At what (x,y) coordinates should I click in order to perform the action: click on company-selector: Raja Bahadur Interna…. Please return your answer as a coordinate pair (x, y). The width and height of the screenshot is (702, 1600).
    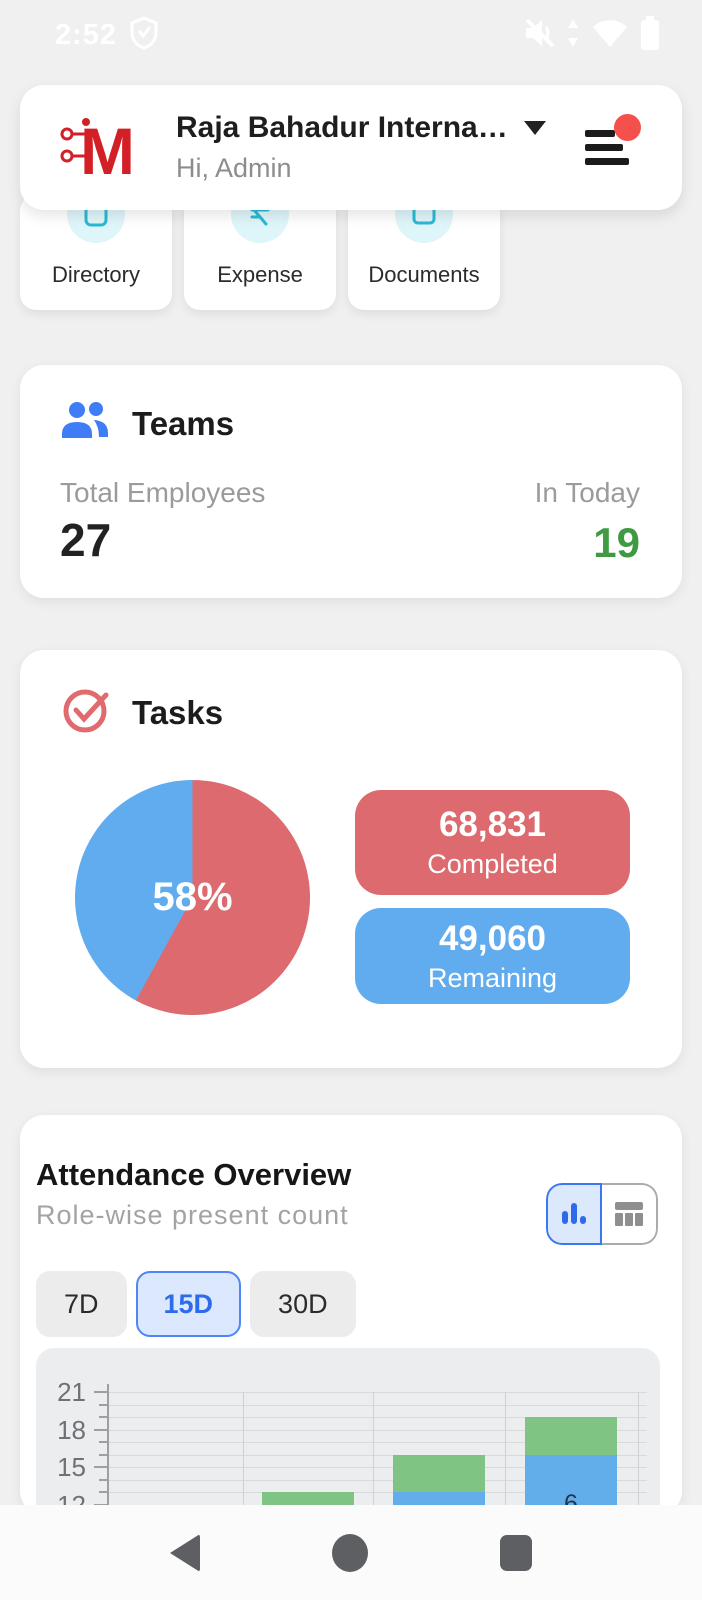
    Looking at the image, I should click on (380, 128).